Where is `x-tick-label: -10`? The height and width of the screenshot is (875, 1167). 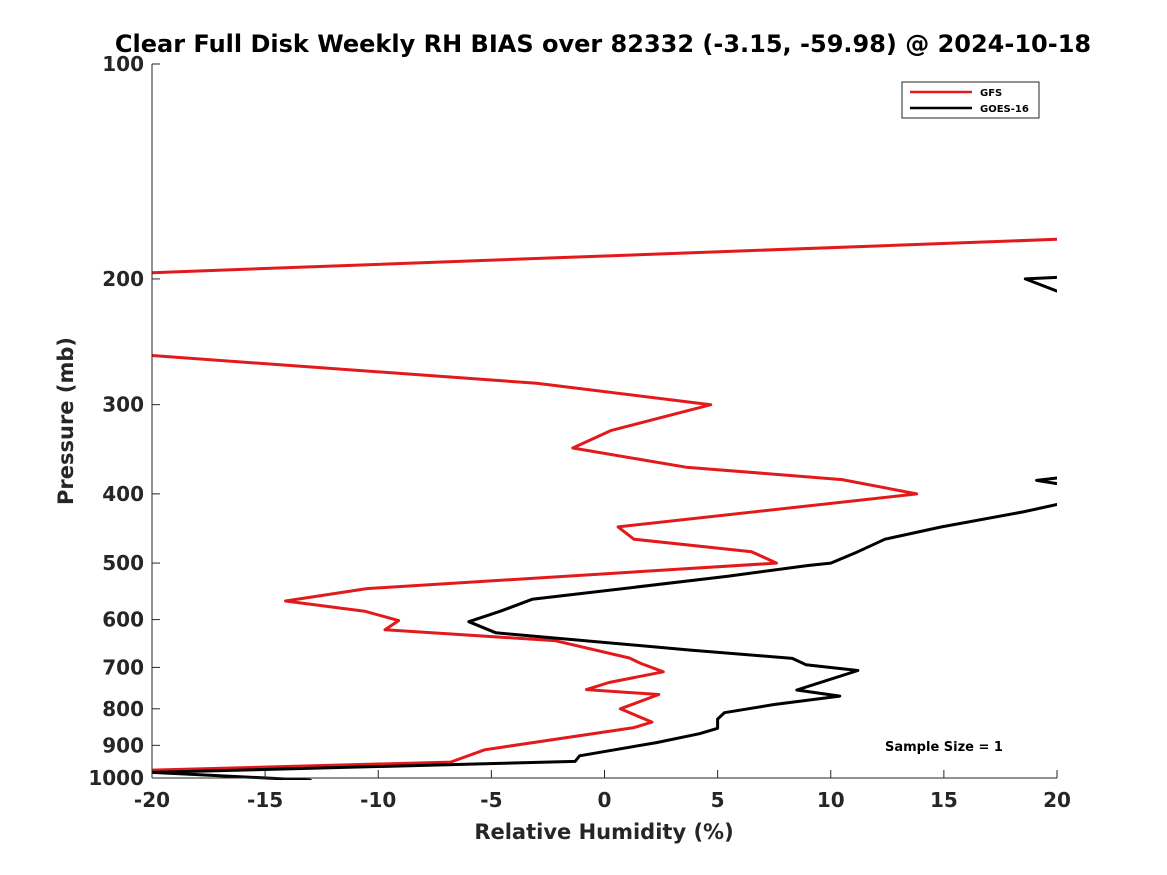 x-tick-label: -10 is located at coordinates (378, 800).